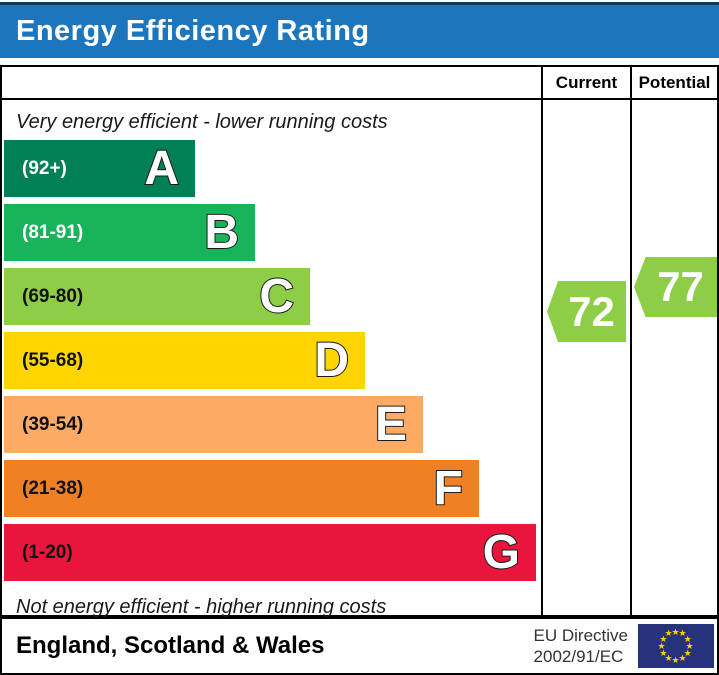 The height and width of the screenshot is (675, 719). What do you see at coordinates (53, 360) in the screenshot?
I see `band-range-label: (55-68)` at bounding box center [53, 360].